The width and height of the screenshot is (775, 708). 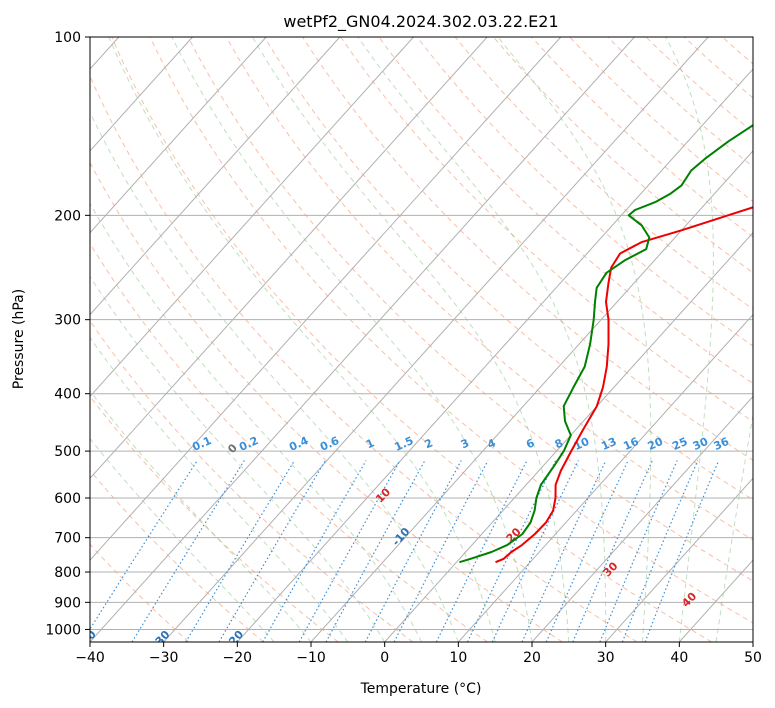 What do you see at coordinates (67, 499) in the screenshot?
I see `y-tick-label: 600` at bounding box center [67, 499].